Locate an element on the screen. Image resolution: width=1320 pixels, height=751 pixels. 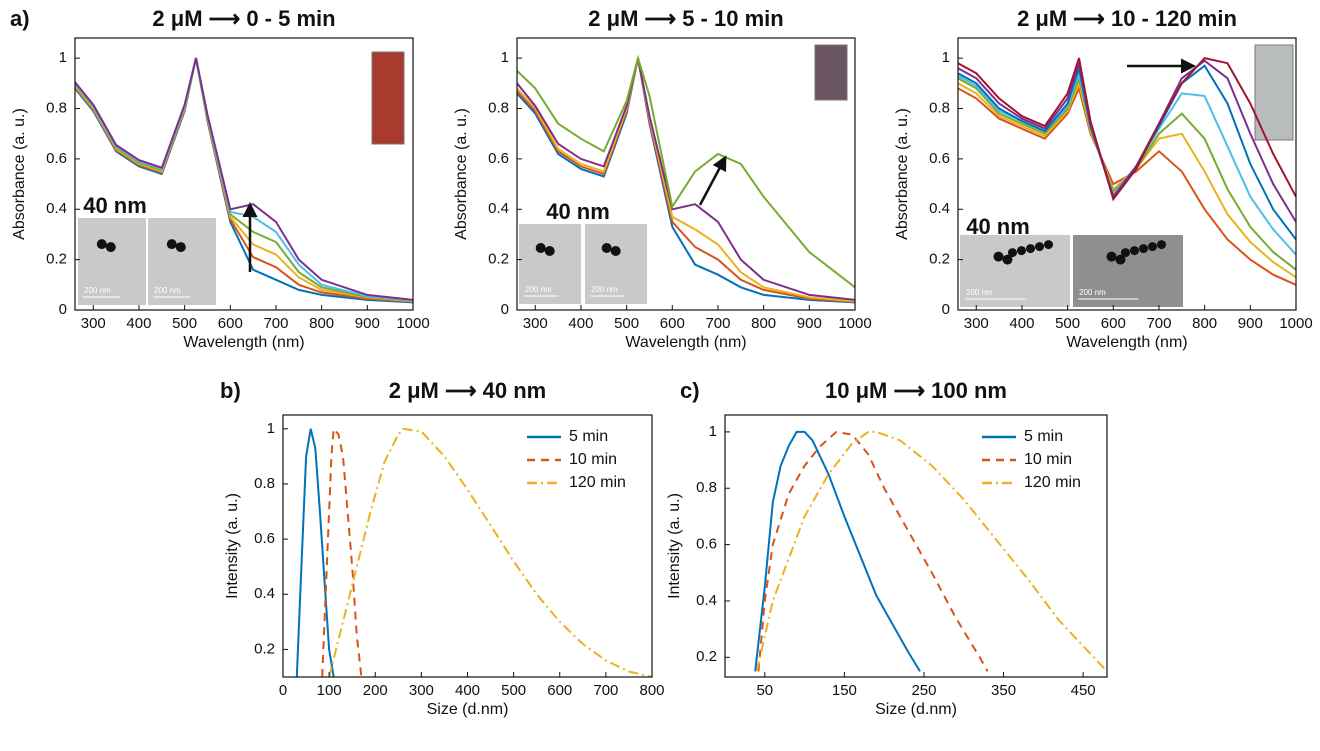
chart-title: 2 μM ⟶ 40 nm is located at coordinates (467, 390).